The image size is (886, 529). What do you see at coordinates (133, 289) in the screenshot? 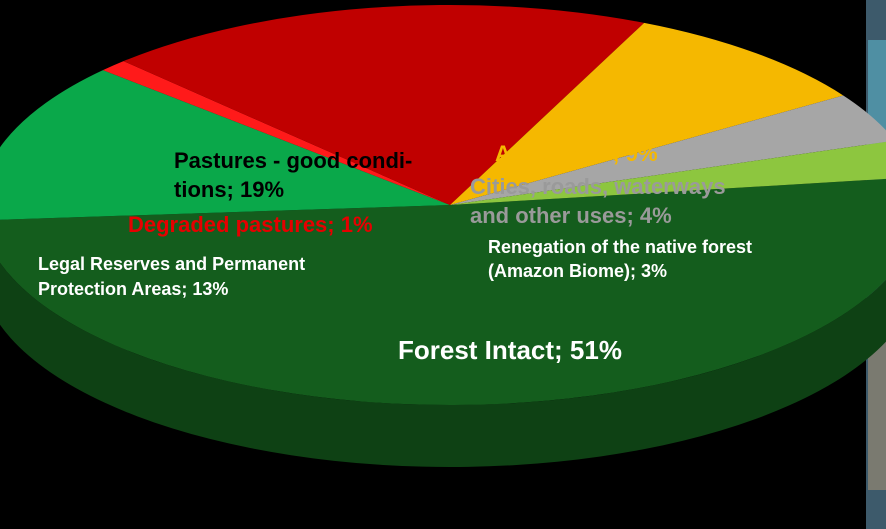
I see `data-label: Protection Areas; 13%` at bounding box center [133, 289].